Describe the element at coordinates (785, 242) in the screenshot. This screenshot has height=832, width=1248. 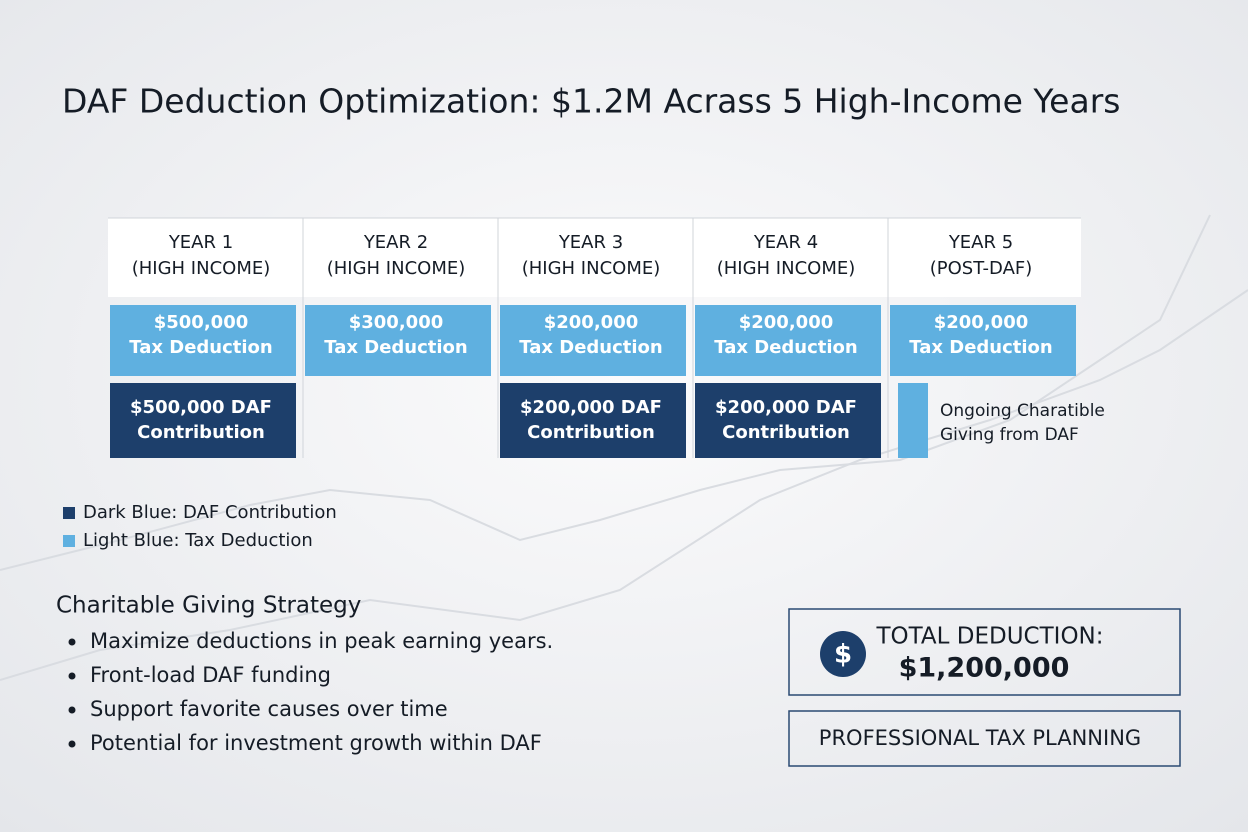
I see `year: YEAR 4` at that location.